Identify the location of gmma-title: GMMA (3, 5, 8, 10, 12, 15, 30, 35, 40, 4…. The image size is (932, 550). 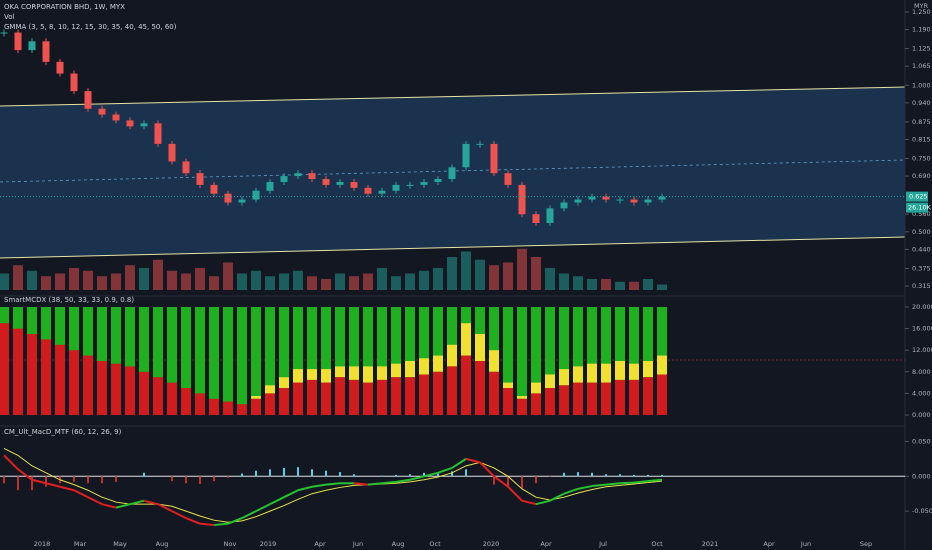
(90, 27).